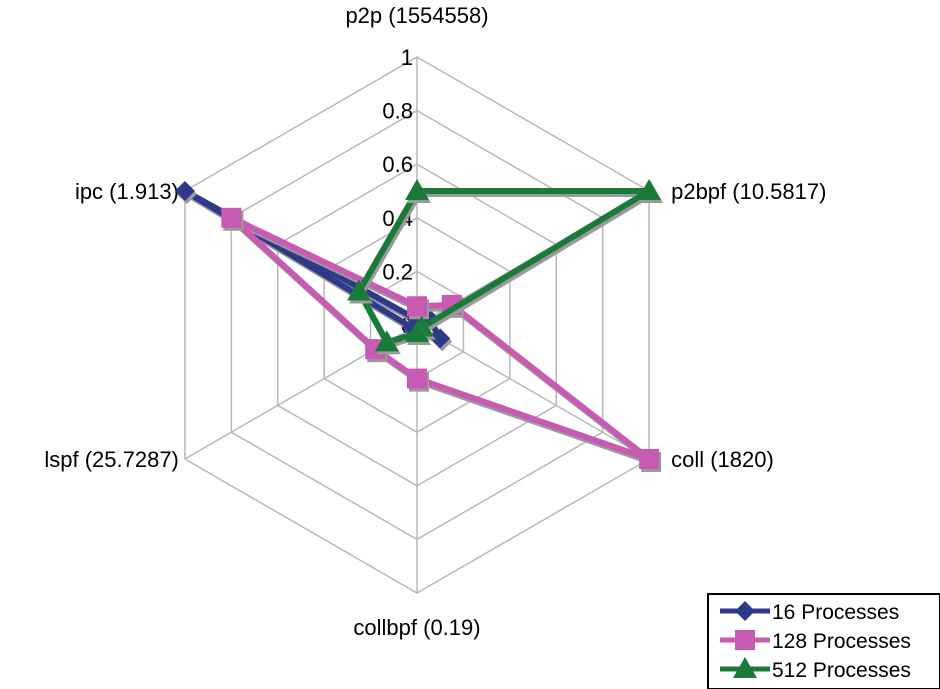 This screenshot has width=940, height=689. What do you see at coordinates (835, 612) in the screenshot?
I see `legend-label: 16 Processes` at bounding box center [835, 612].